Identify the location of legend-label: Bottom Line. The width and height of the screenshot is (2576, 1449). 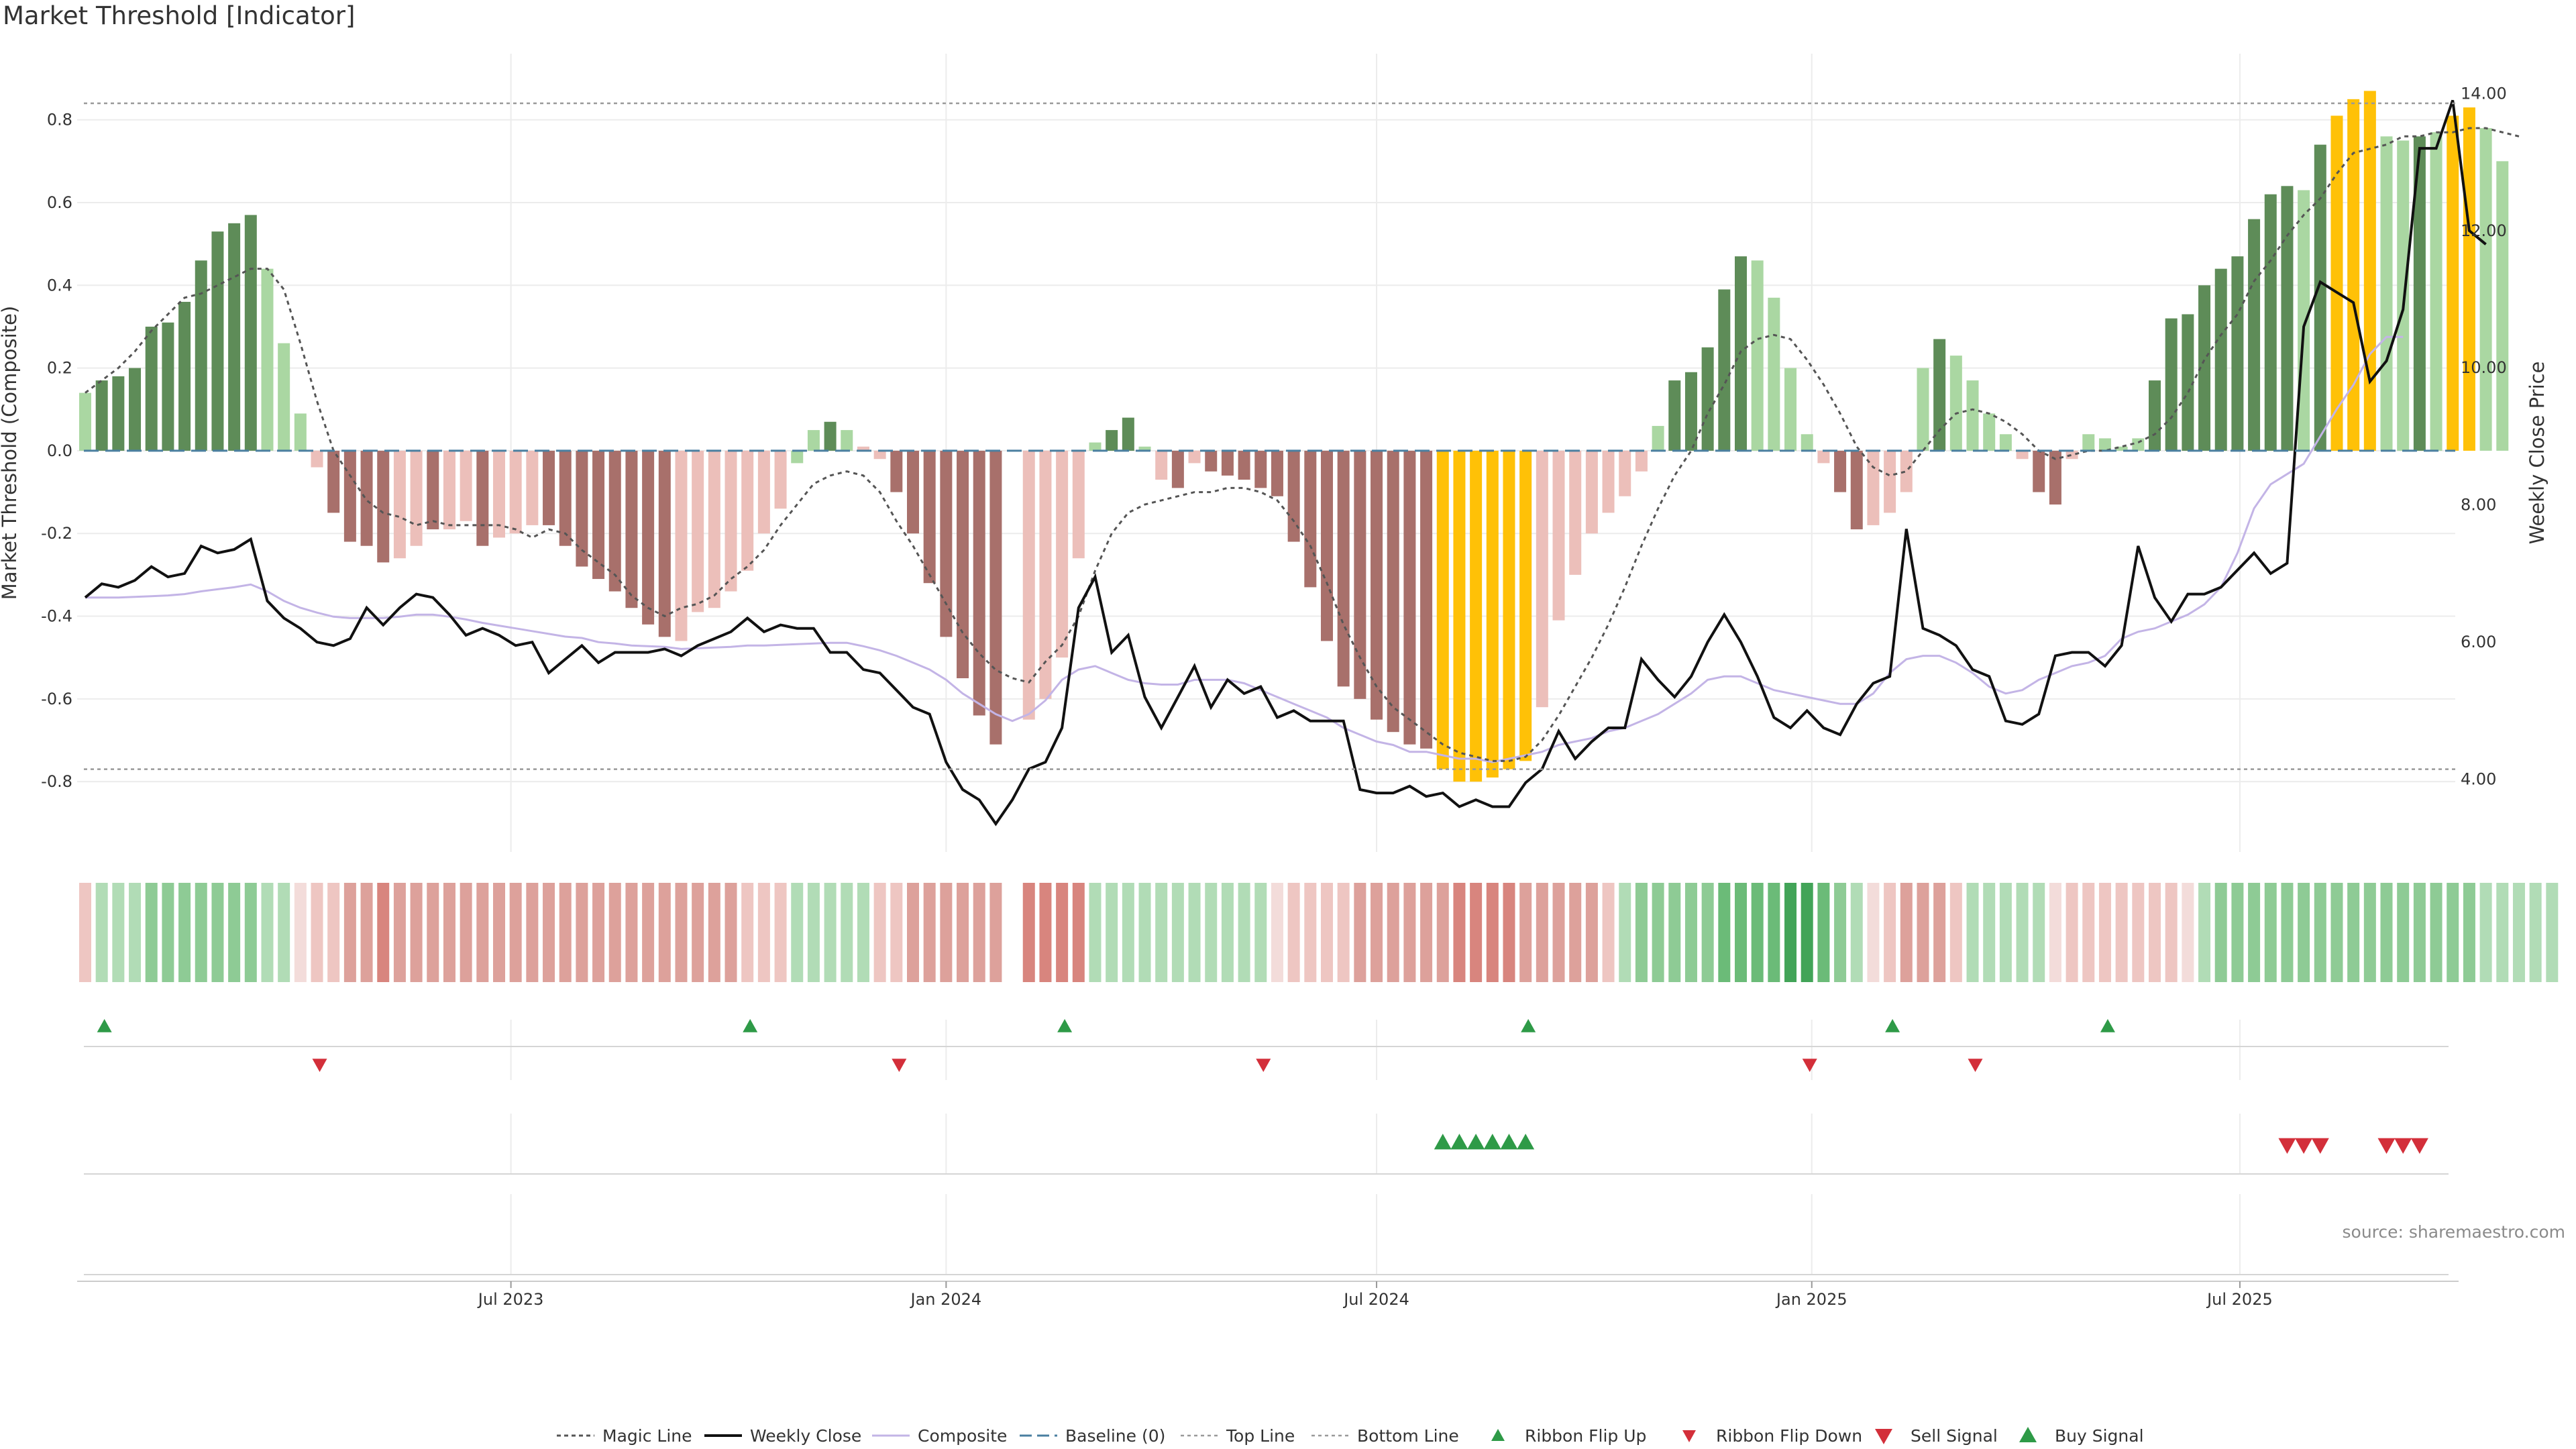
(1408, 1436).